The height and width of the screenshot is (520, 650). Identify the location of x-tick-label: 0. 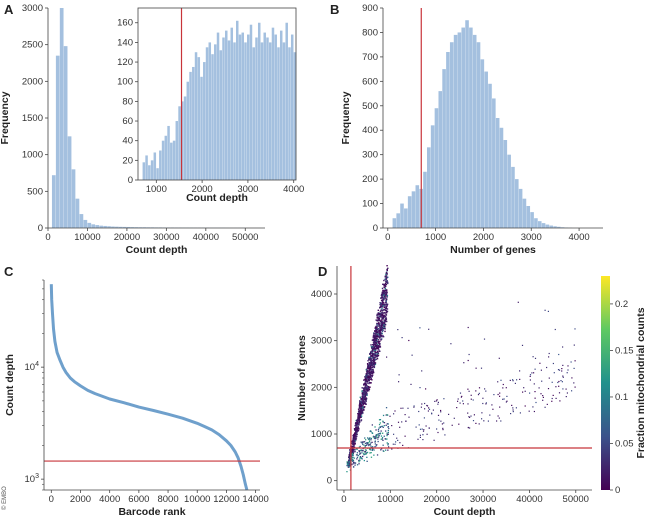
(387, 237).